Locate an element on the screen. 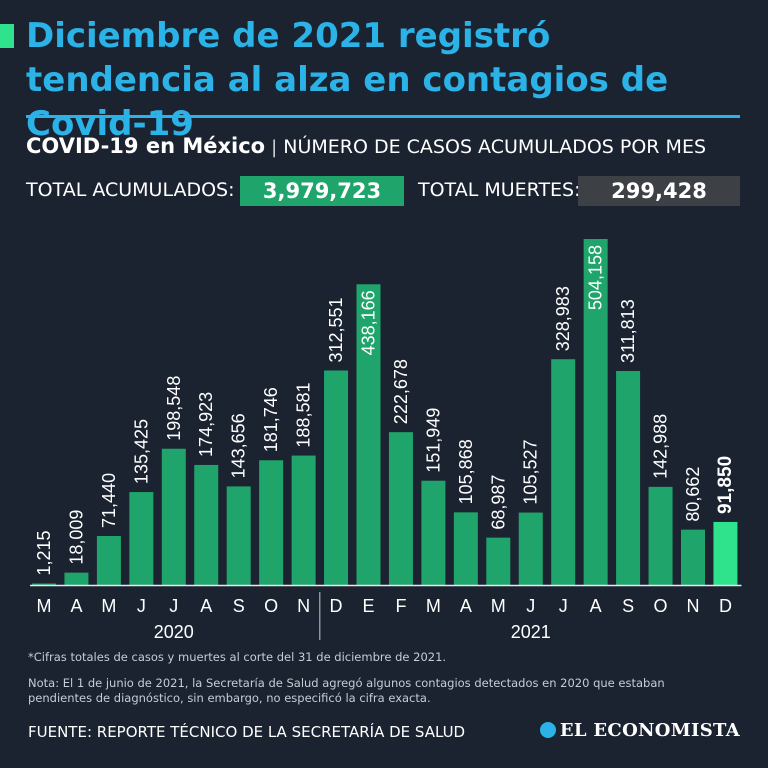  bar-value-label-6: 143,656 is located at coordinates (239, 445).